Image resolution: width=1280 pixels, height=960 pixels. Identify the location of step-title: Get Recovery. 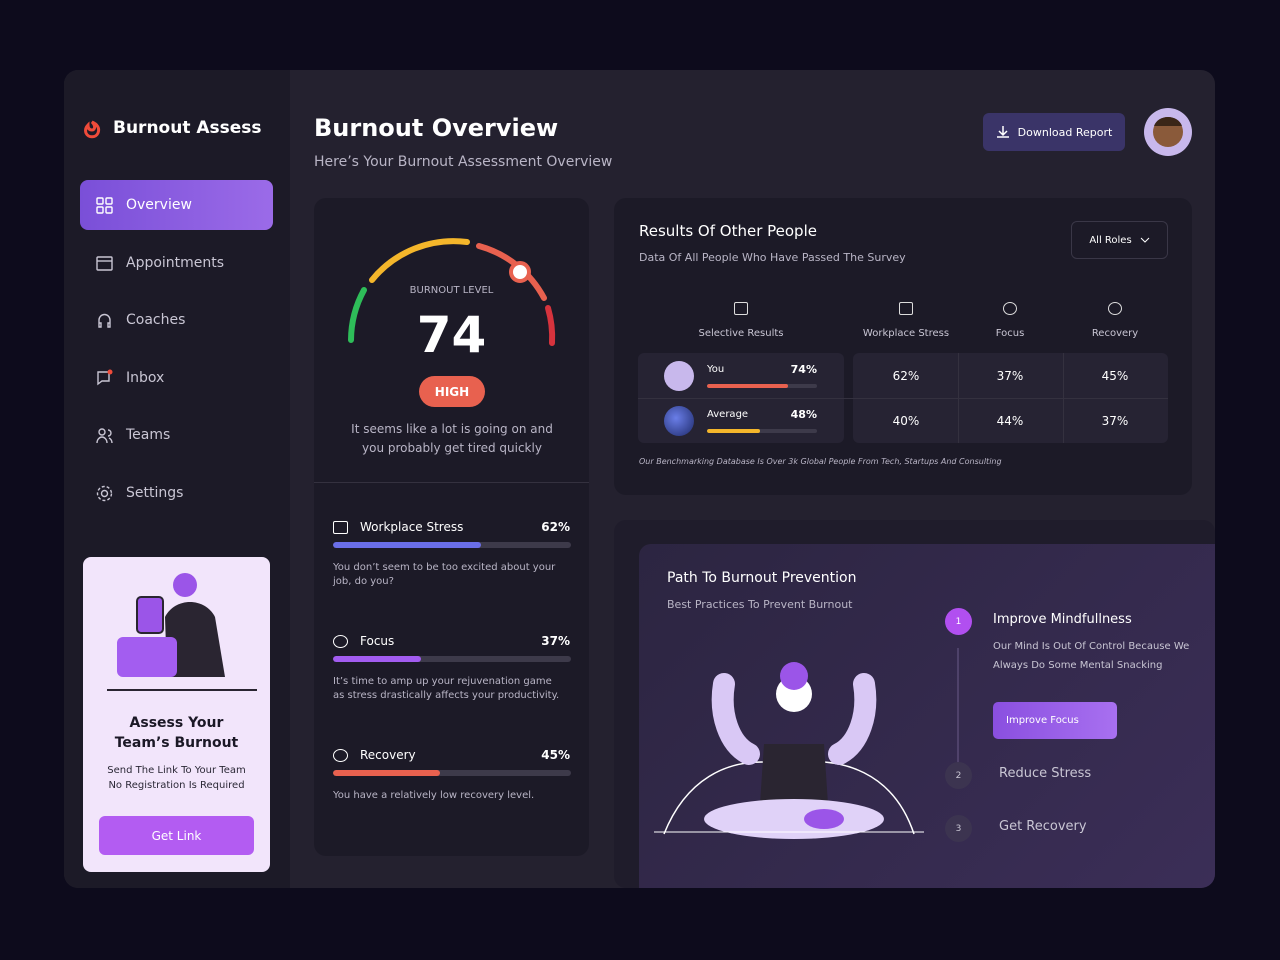
(1043, 826).